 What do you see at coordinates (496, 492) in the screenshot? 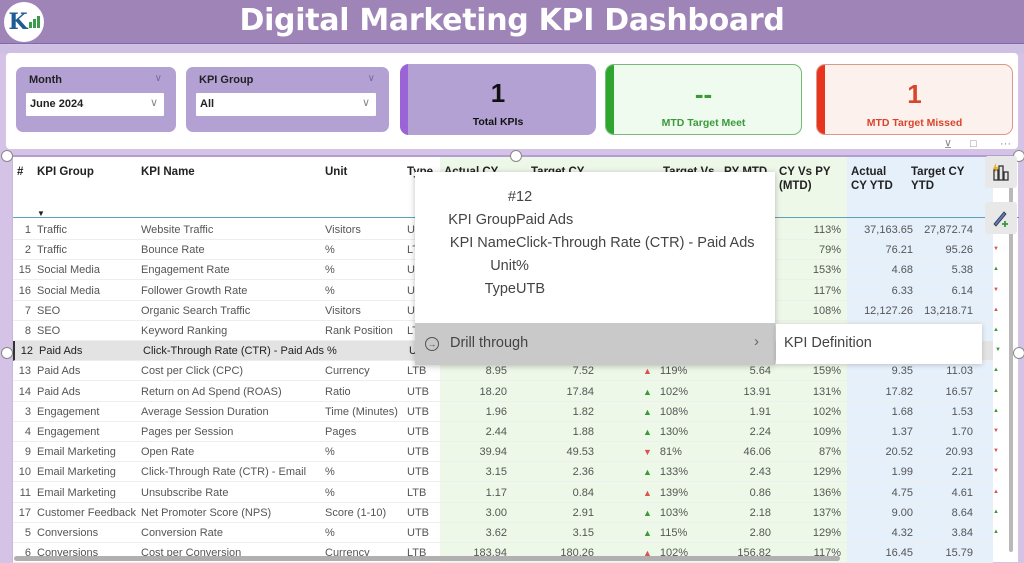
I see `actual-cy-cell: 1.17` at bounding box center [496, 492].